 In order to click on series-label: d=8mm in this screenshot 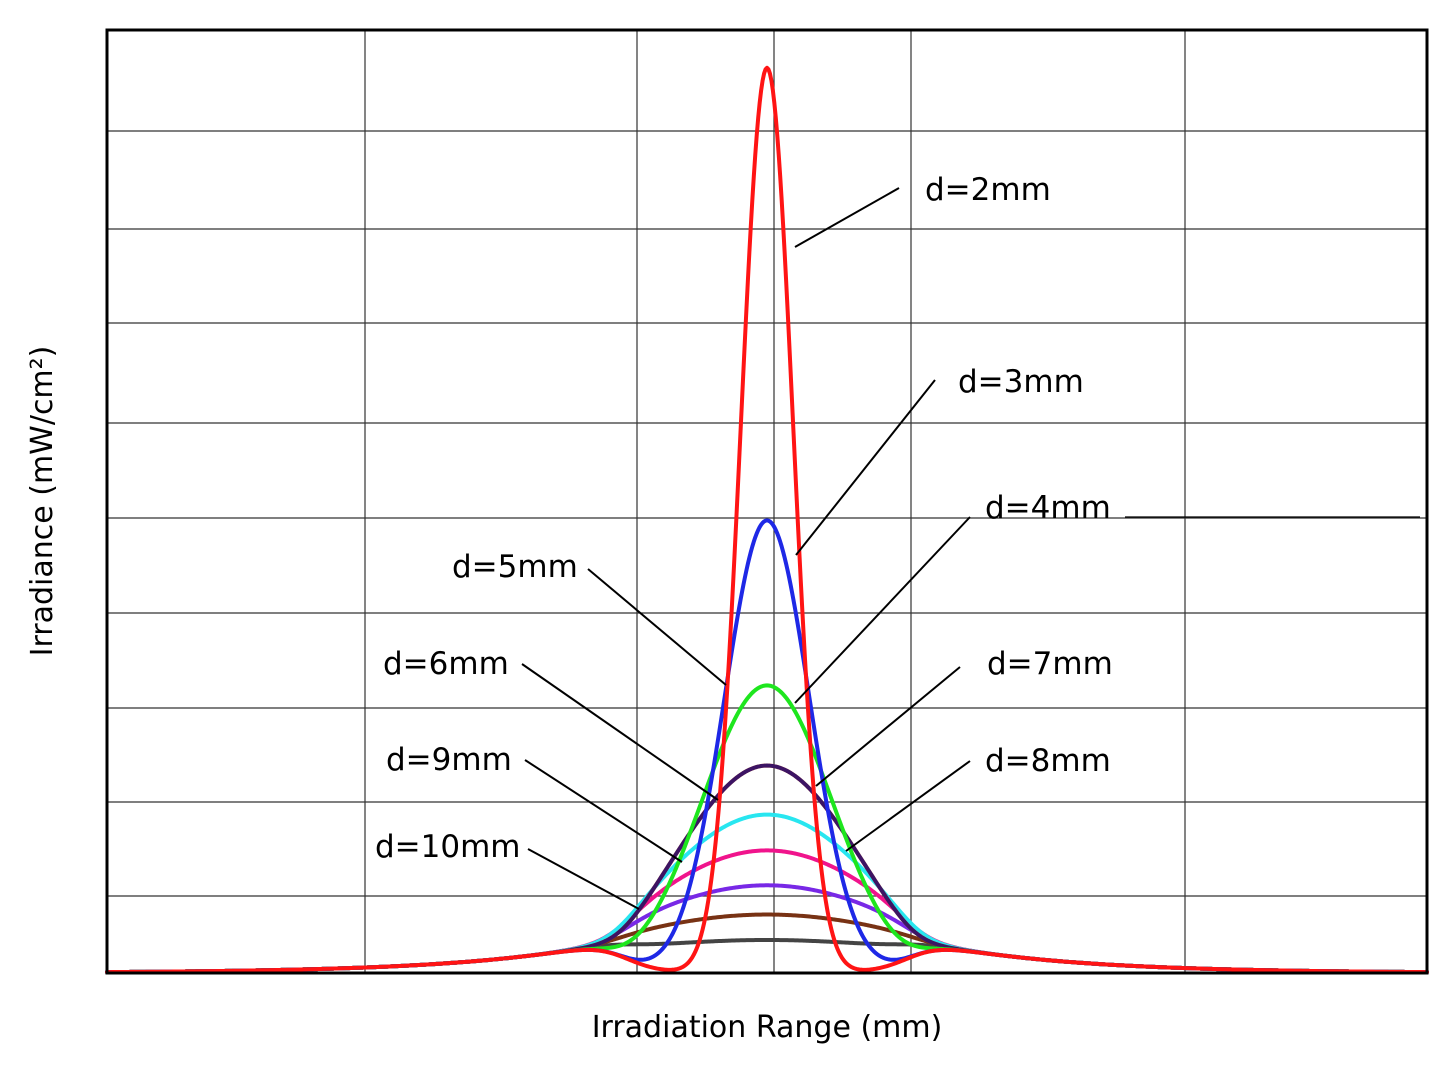, I will do `click(1048, 761)`.